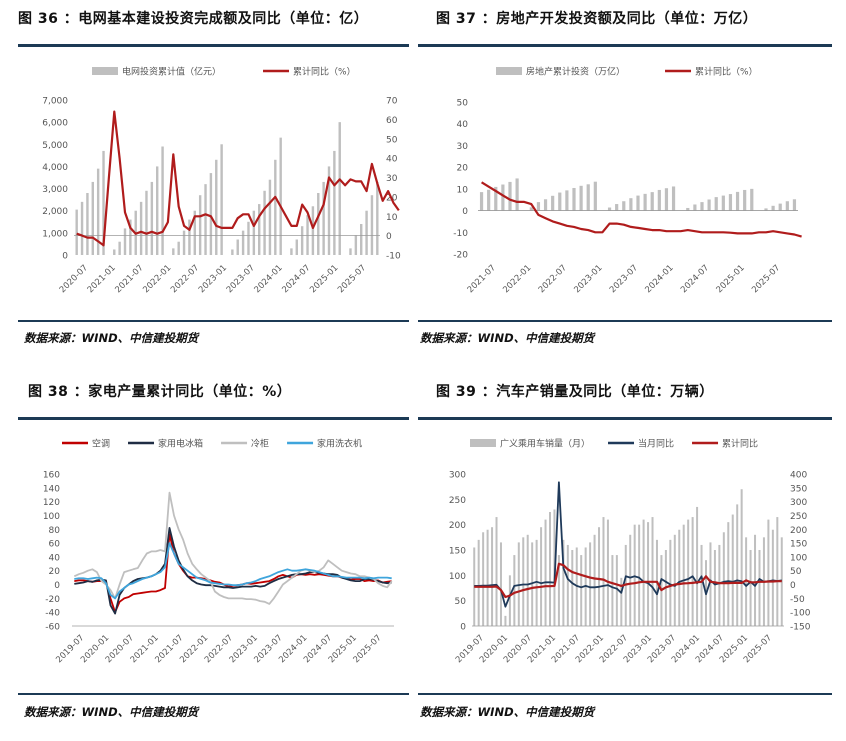 The image size is (846, 741). I want to click on legend-label: 电网投资累计值（亿元）, so click(171, 72).